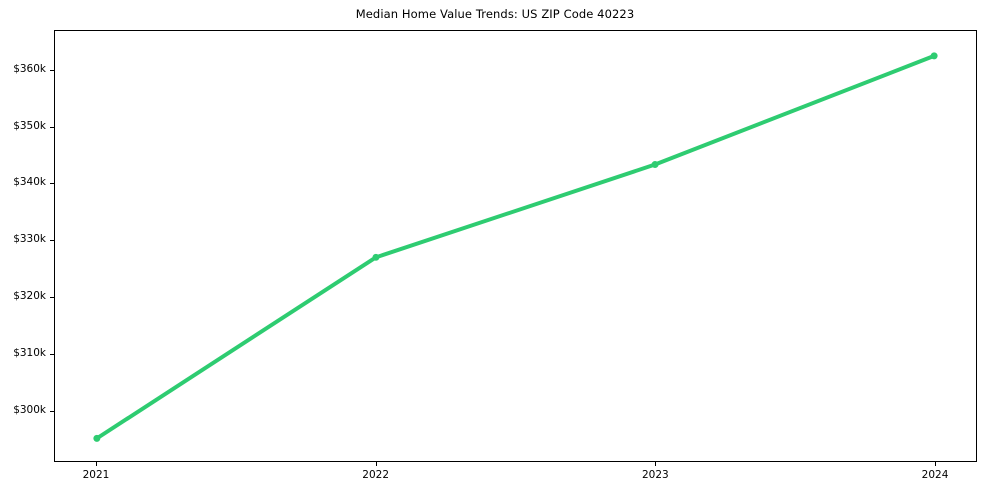  What do you see at coordinates (29, 409) in the screenshot?
I see `y-axis-tick-label: $300k` at bounding box center [29, 409].